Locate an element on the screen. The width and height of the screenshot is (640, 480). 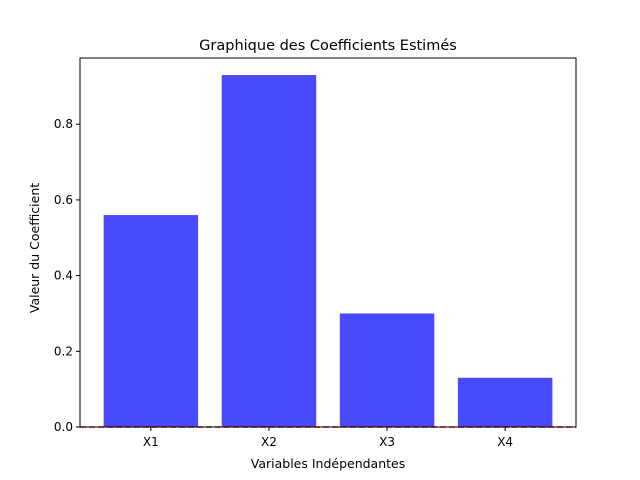
y-tick-label: 0.2 is located at coordinates (63, 351).